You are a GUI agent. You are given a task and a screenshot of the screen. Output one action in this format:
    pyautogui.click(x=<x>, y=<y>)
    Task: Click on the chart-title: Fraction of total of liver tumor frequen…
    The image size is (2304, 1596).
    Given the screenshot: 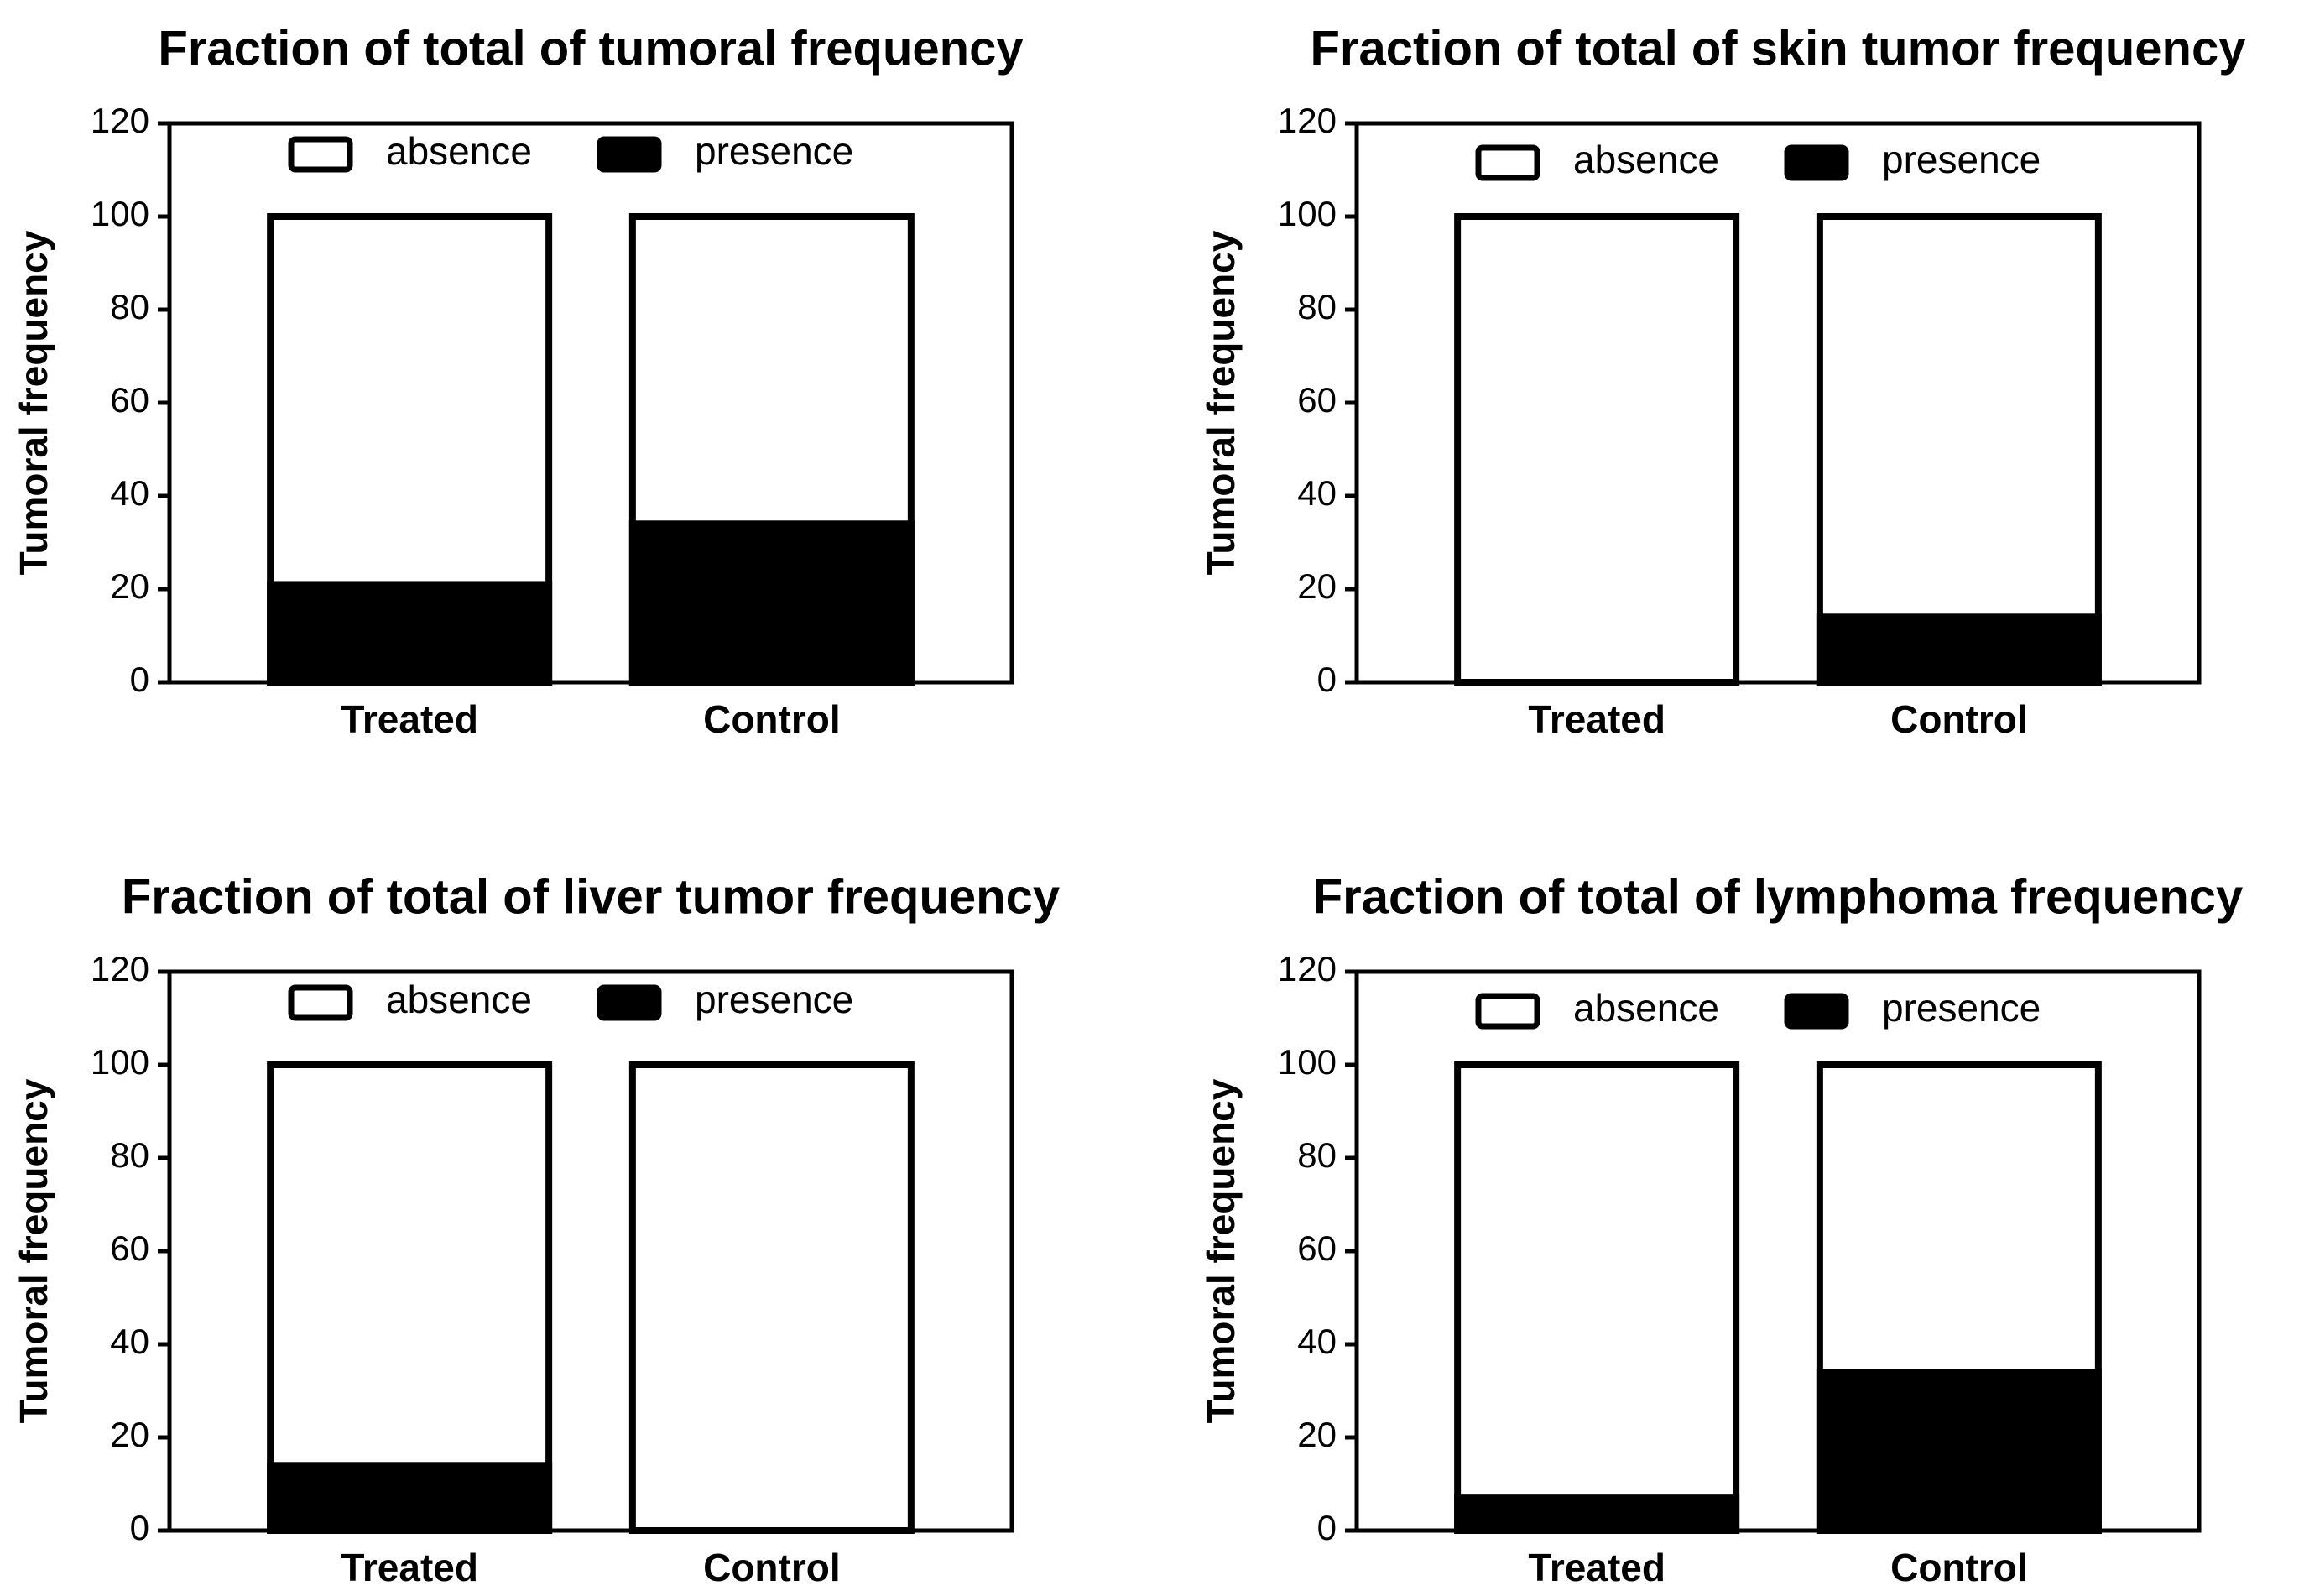 What is the action you would take?
    pyautogui.click(x=591, y=897)
    